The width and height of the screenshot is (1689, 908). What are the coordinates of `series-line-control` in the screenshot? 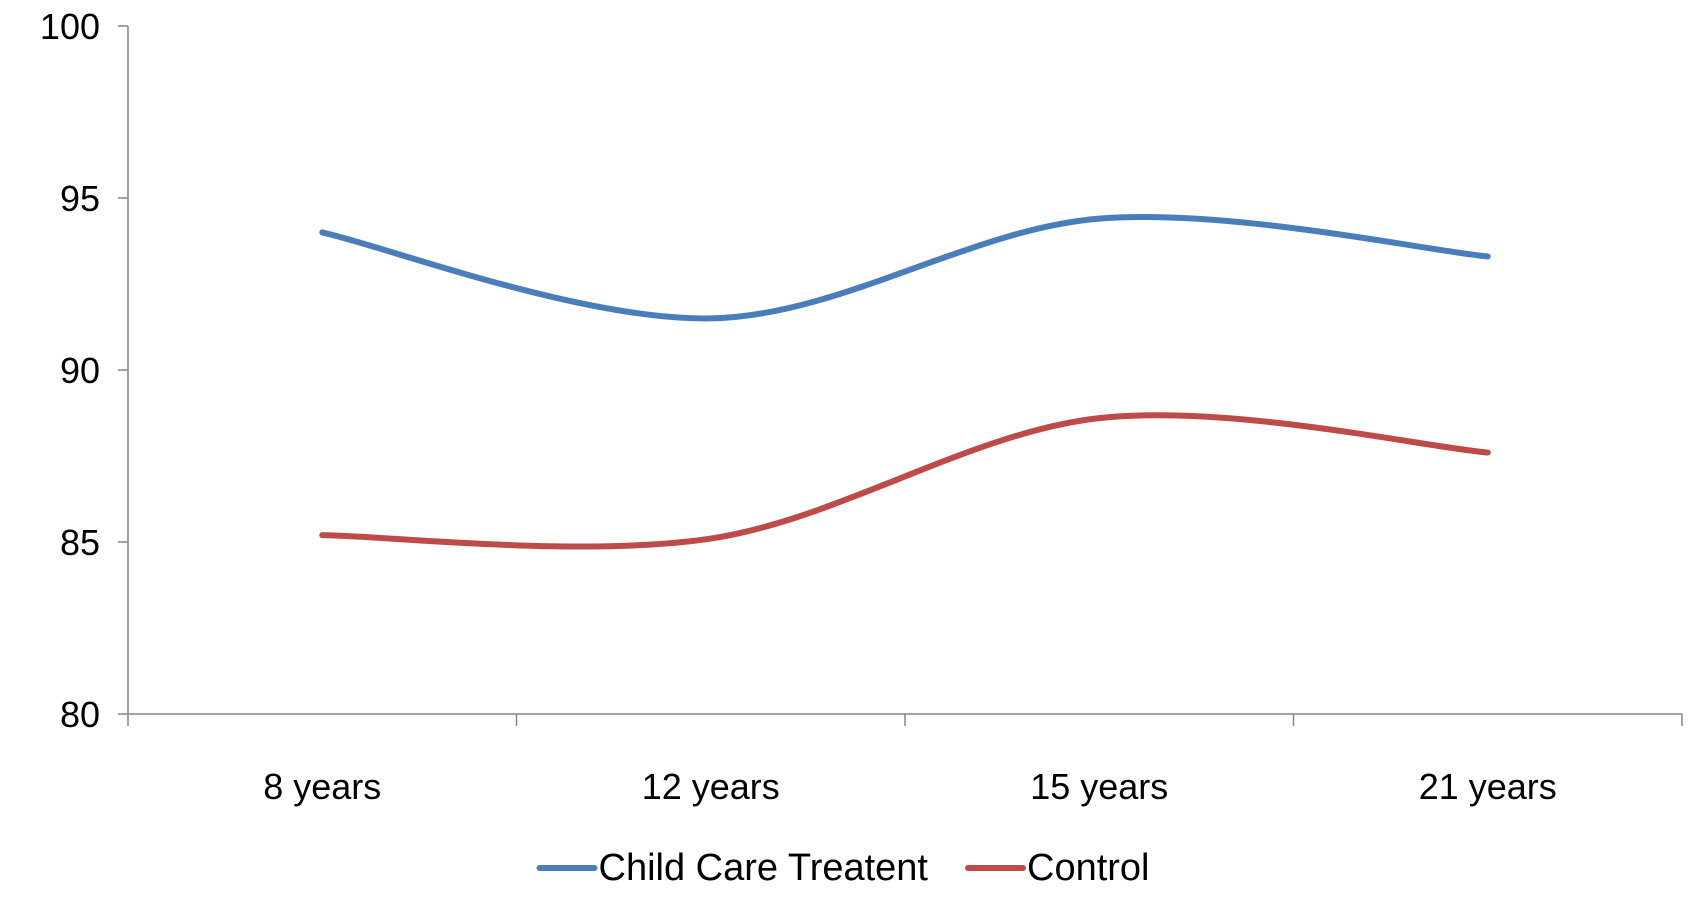 It's located at (905, 481).